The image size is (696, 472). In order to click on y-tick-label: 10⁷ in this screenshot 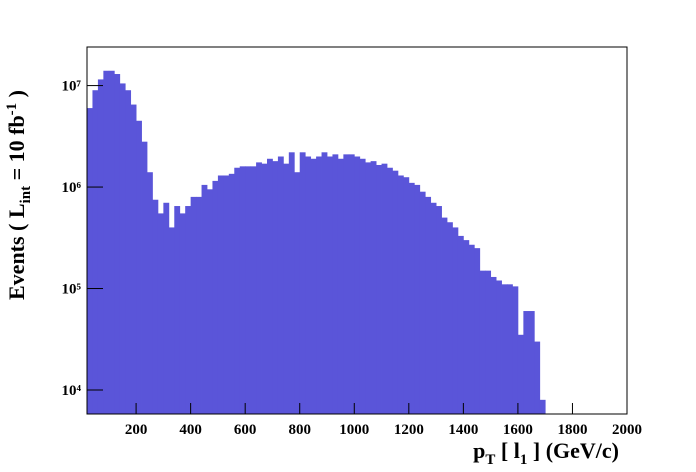, I will do `click(72, 87)`.